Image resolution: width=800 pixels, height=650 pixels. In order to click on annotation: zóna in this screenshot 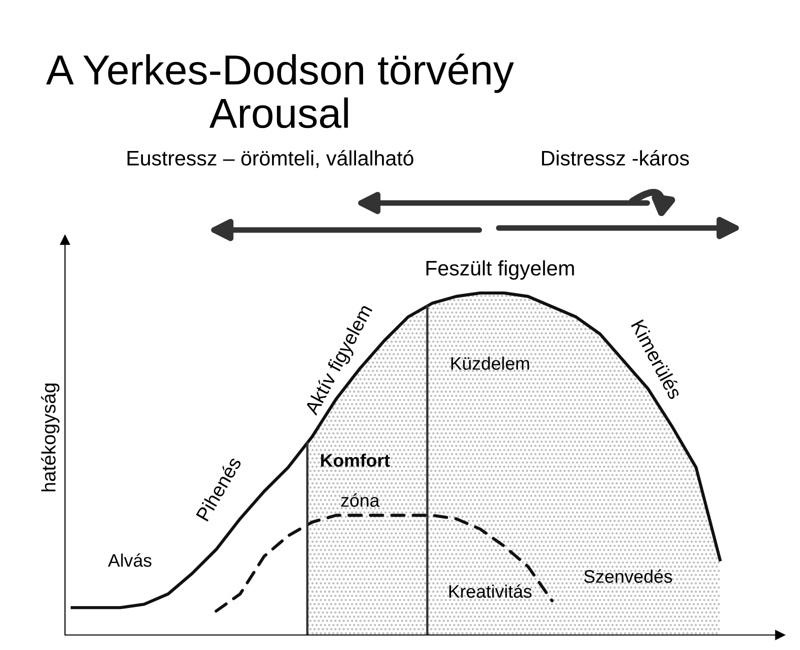, I will do `click(360, 500)`.